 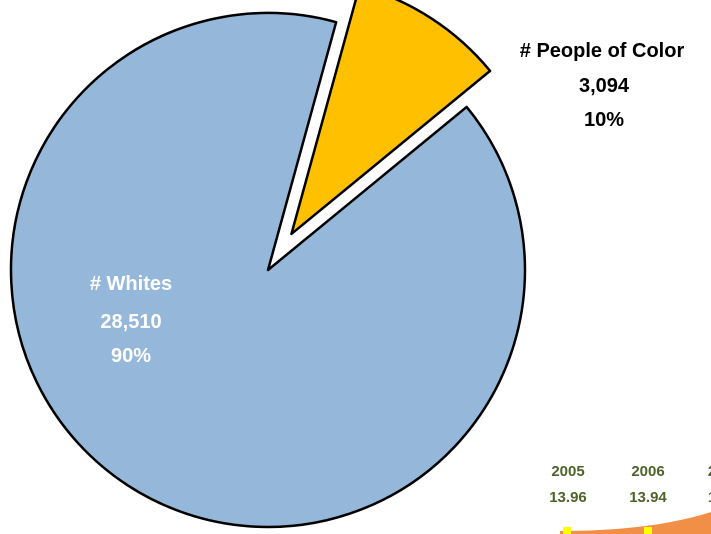 I want to click on area-chart-fragment: 2005 13.96 2006 13.94 2 1, so click(x=630, y=498).